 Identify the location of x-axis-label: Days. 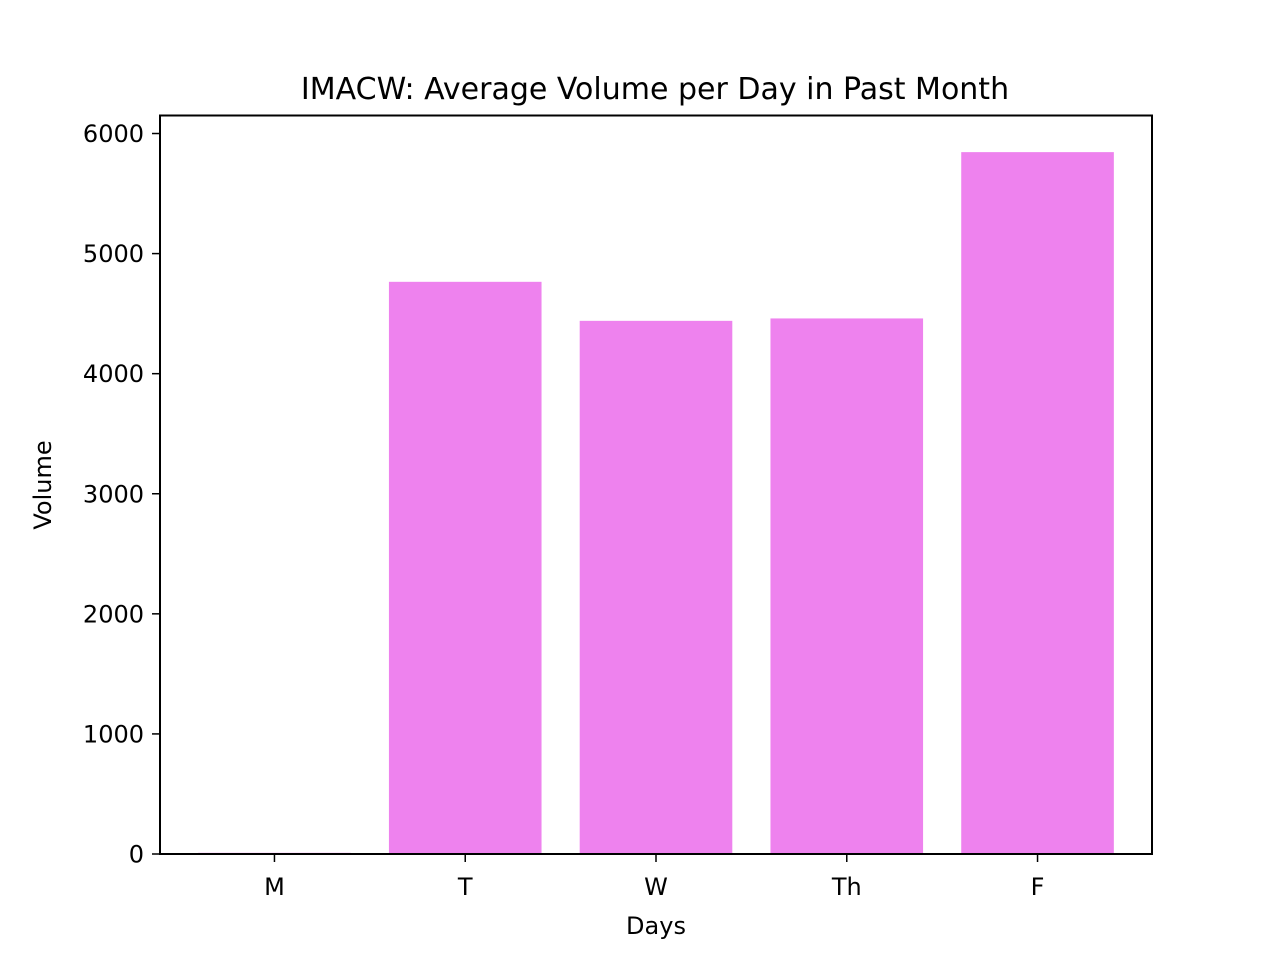
(656, 926).